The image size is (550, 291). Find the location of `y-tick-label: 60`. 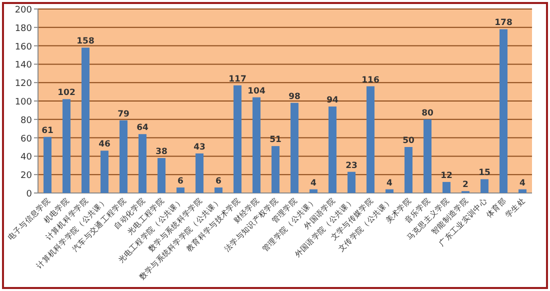

y-tick-label: 60 is located at coordinates (26, 139).